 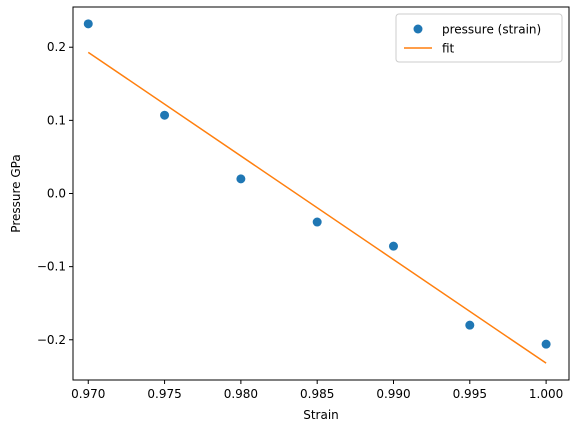 I want to click on y-axis: −0.2 −0.1 0.0 0.1 0.2, so click(x=55, y=193).